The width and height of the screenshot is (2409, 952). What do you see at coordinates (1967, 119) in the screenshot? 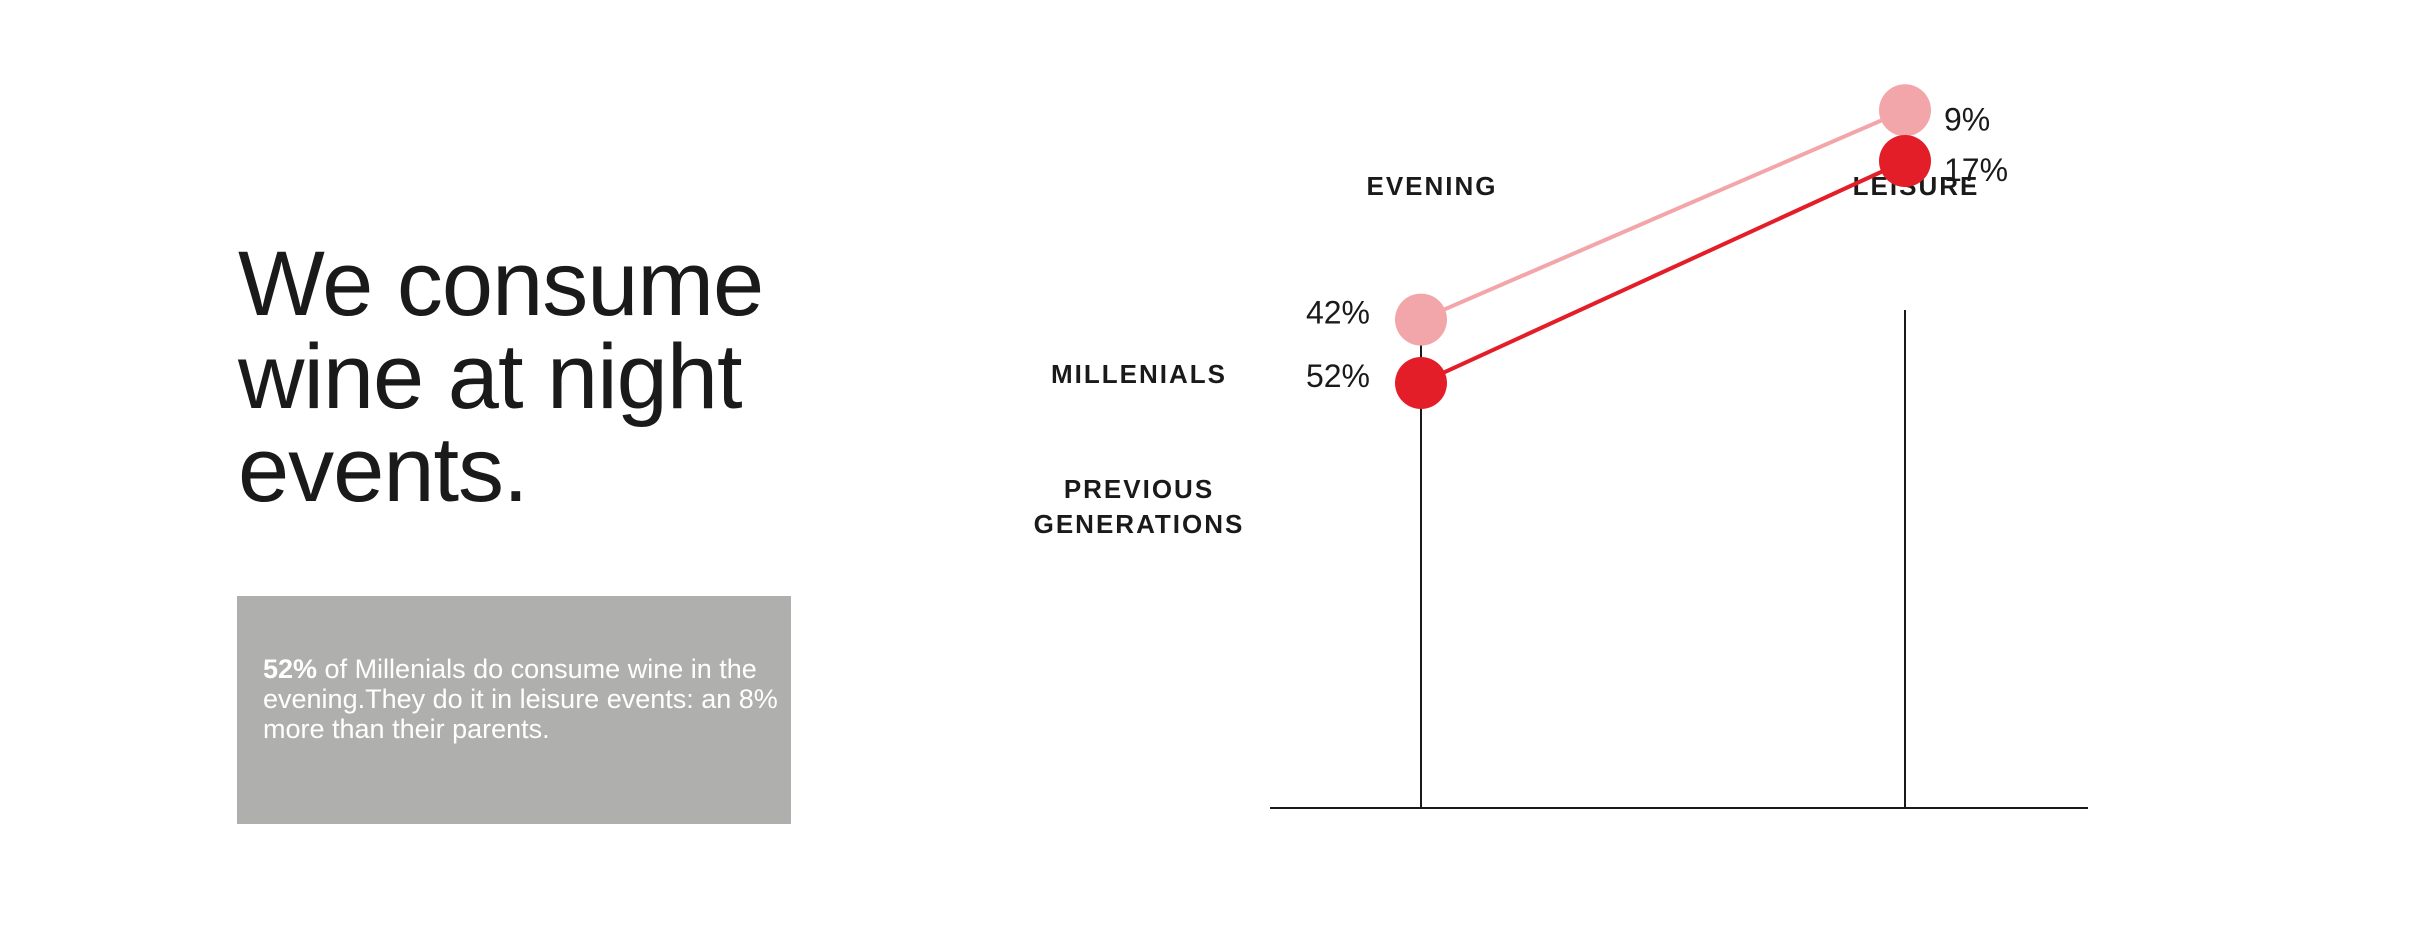
I see `data-label: 9%` at bounding box center [1967, 119].